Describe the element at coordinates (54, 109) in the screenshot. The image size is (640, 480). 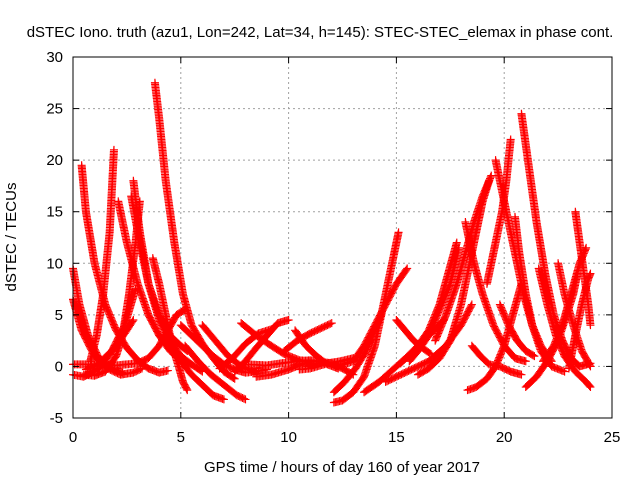
I see `y-tick-label: 25` at that location.